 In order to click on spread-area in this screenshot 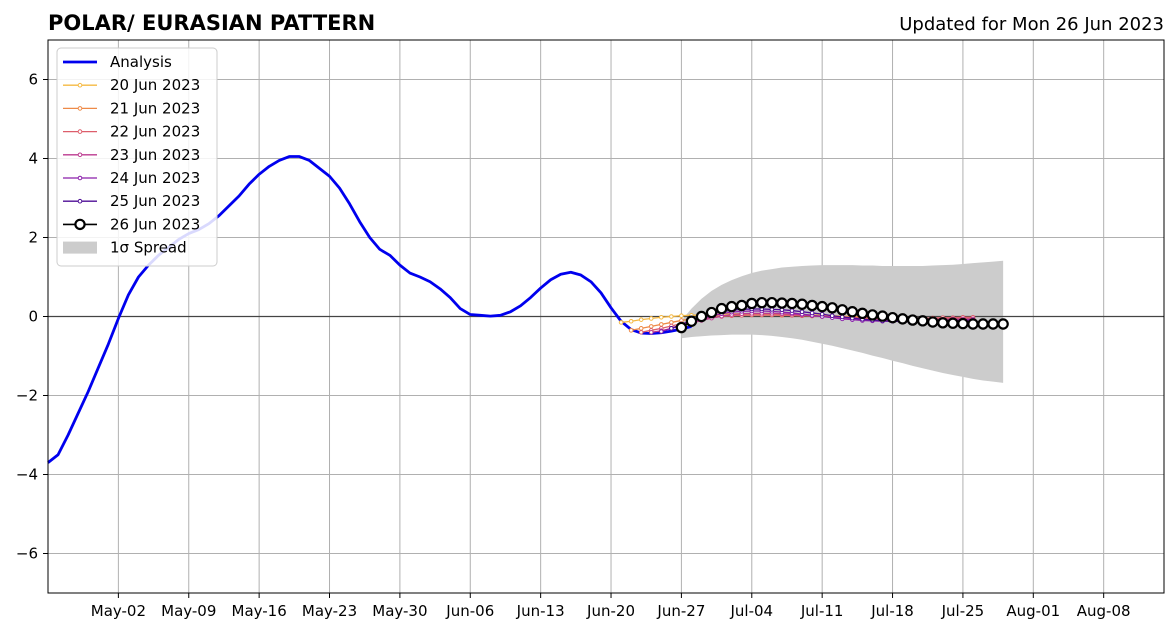, I will do `click(842, 321)`.